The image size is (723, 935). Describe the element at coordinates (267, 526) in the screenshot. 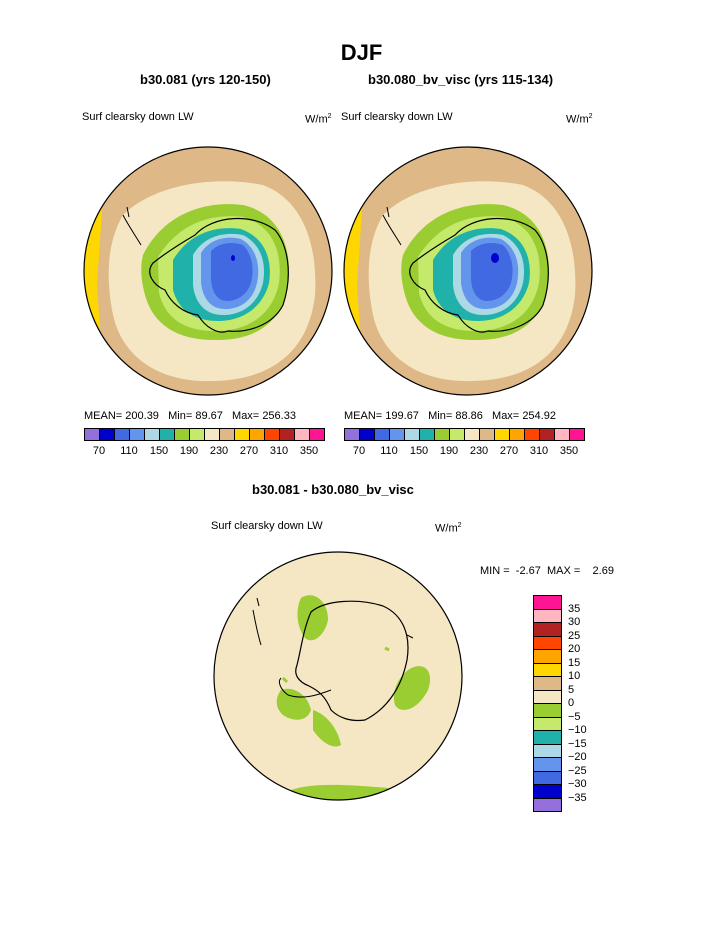

I see `difference-variable: Surf clearsky down LW` at that location.